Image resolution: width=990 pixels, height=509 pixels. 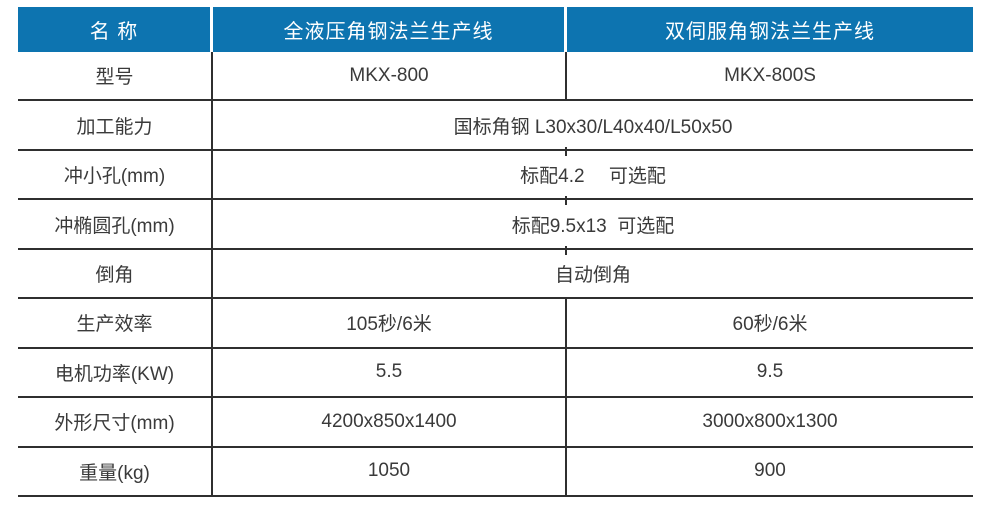 What do you see at coordinates (770, 75) in the screenshot?
I see `row-value-2: MKX-800S` at bounding box center [770, 75].